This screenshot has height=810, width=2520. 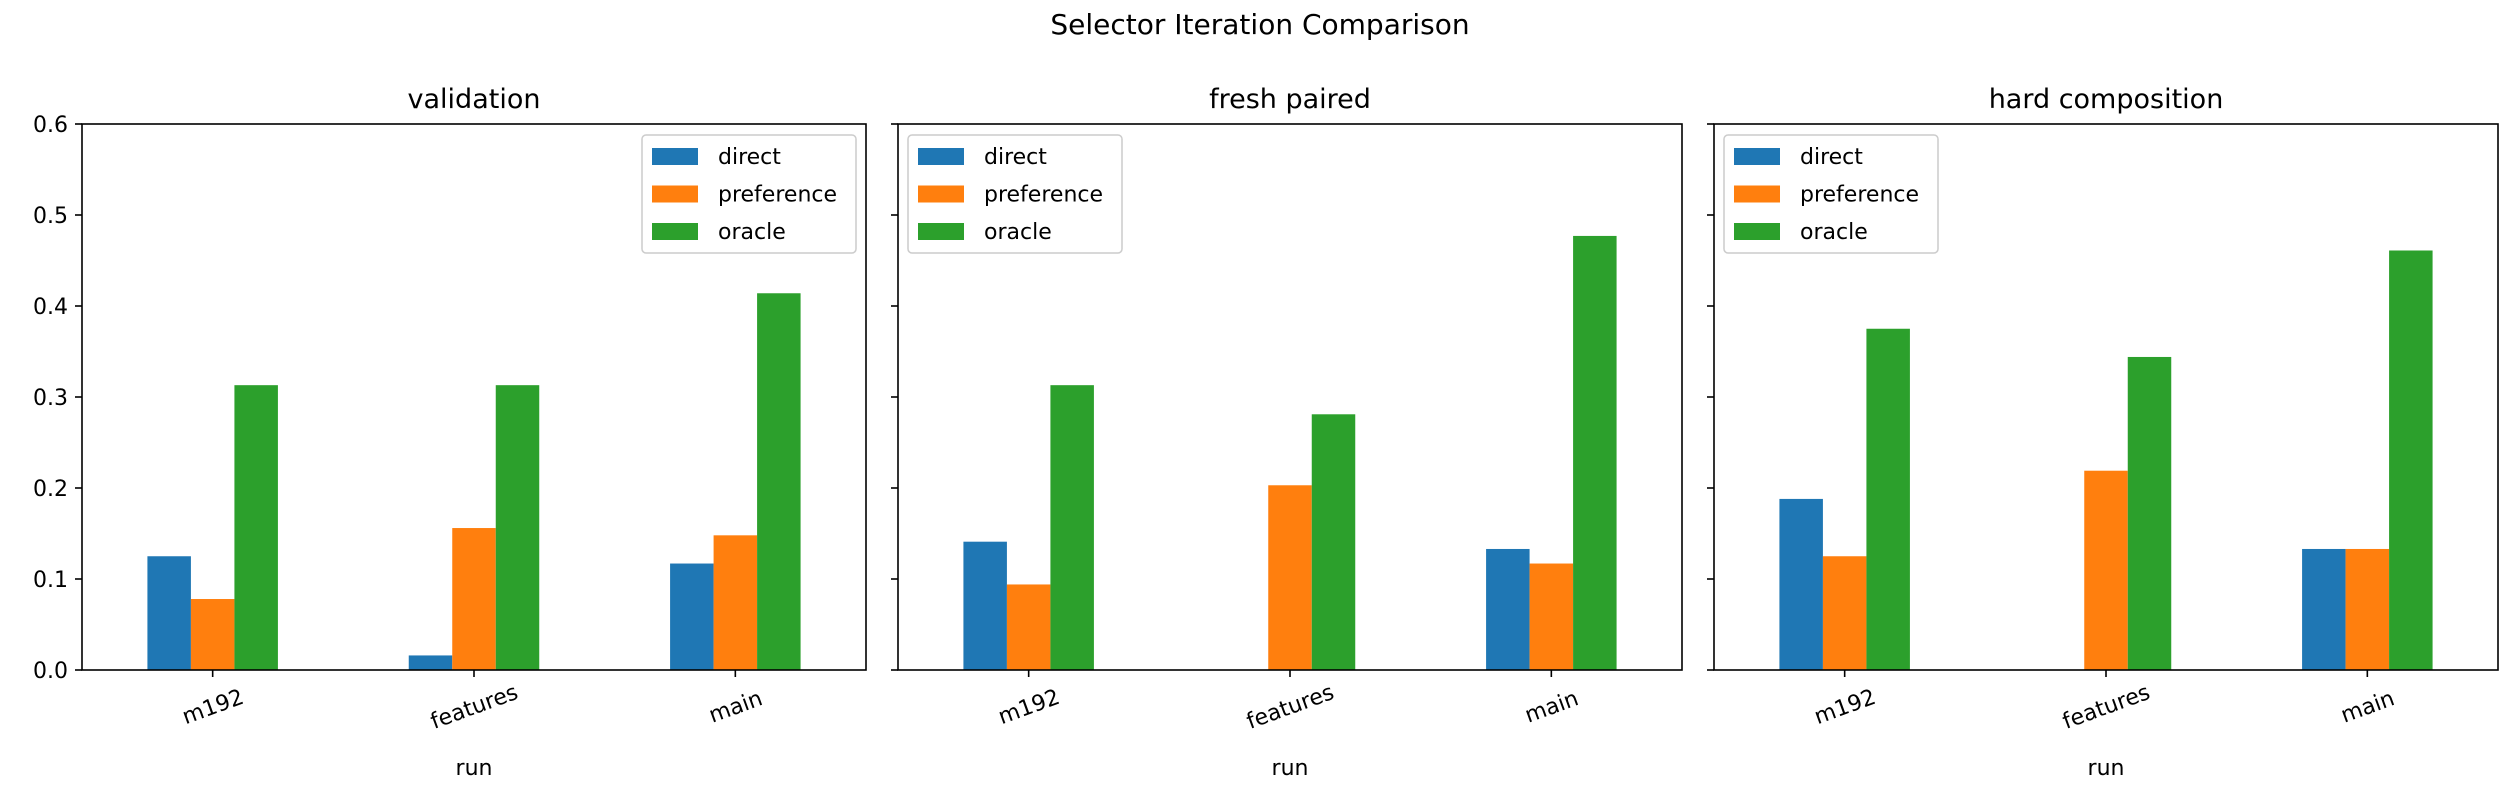 I want to click on figure-title: Selector Iteration Comparison, so click(x=1260, y=24).